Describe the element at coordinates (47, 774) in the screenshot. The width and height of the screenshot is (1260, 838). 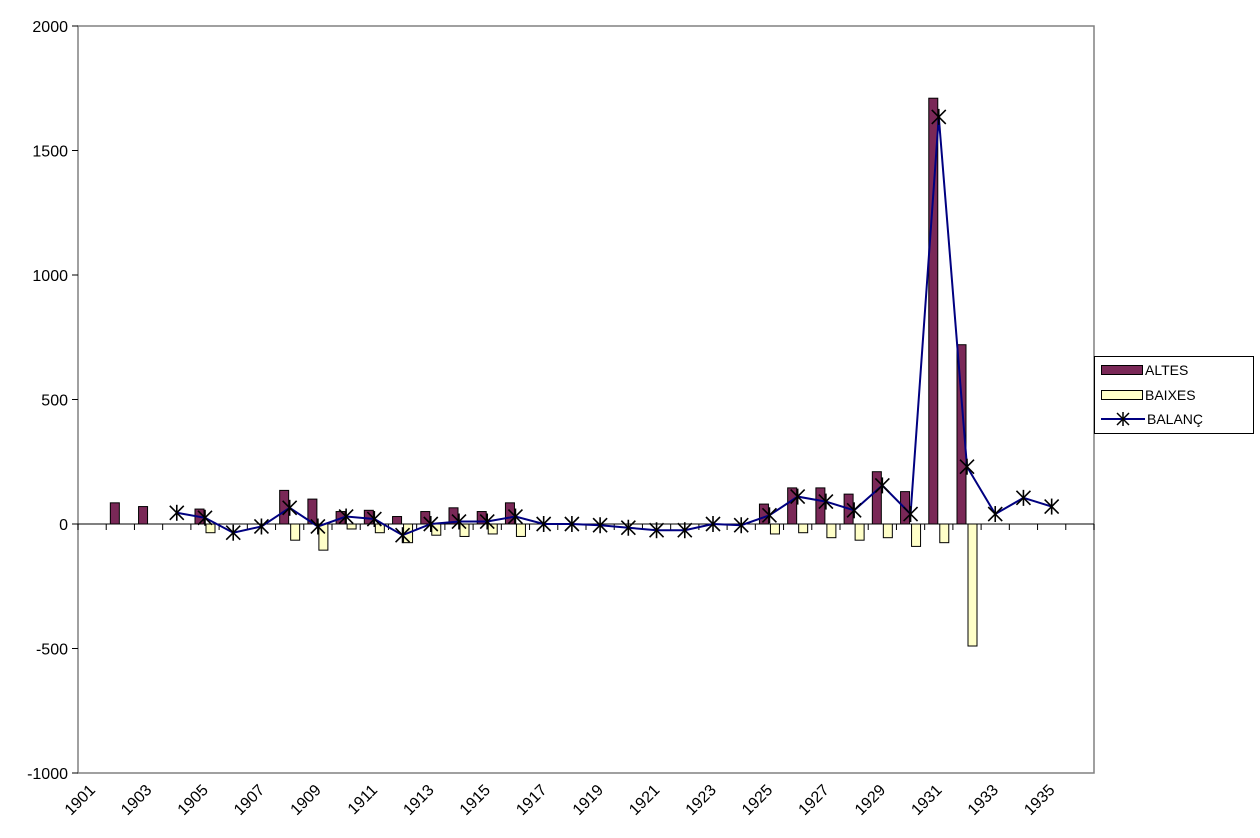
I see `y-tick-label: -1000` at that location.